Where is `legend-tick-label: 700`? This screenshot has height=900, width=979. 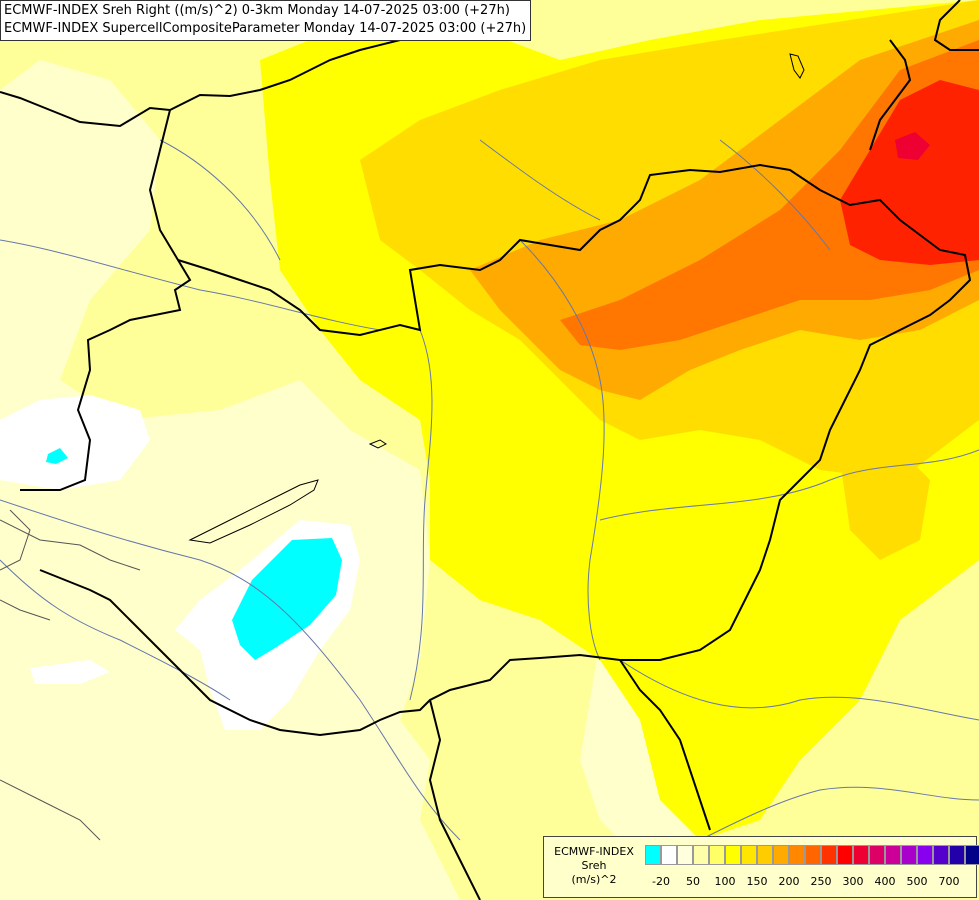 legend-tick-label: 700 is located at coordinates (949, 881).